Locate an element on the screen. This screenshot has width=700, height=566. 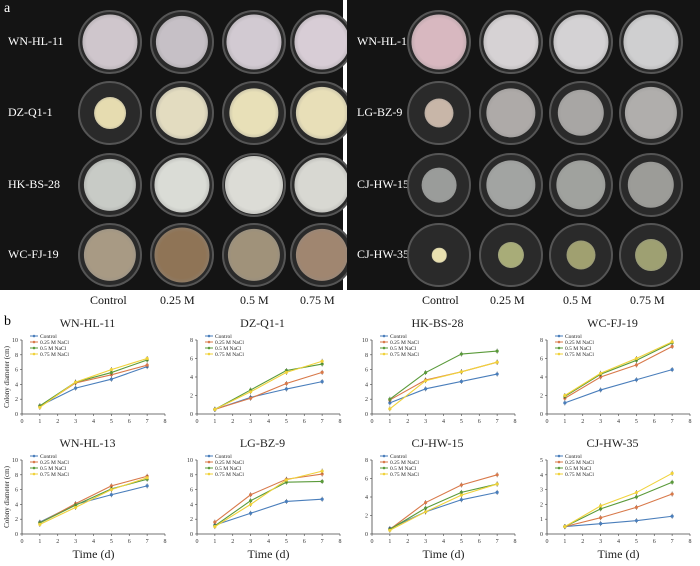
strain-label: LG-BZ-9 is located at coordinates (380, 112).